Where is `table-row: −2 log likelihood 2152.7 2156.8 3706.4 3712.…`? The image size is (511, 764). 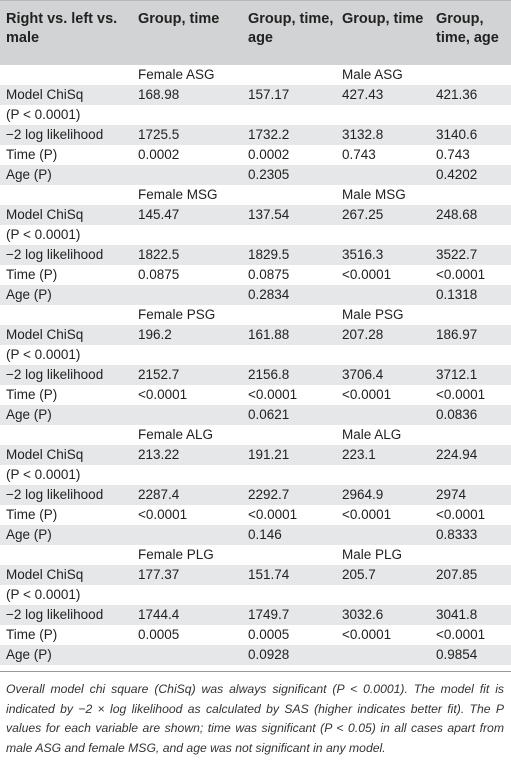
table-row: −2 log likelihood 2152.7 2156.8 3706.4 3712.… is located at coordinates (255, 375).